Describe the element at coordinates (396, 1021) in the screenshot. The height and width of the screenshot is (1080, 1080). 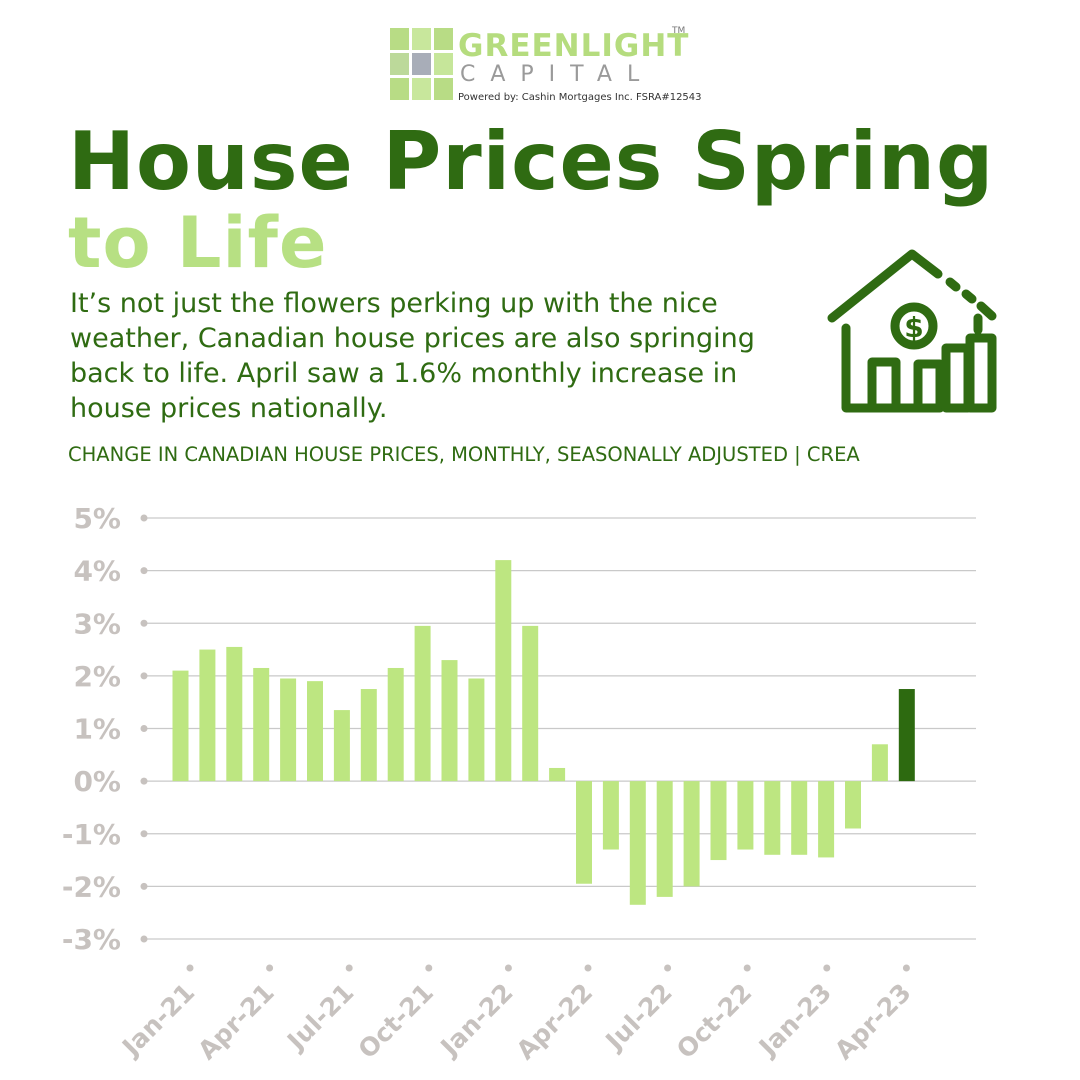
I see `x-tick-label: Oct-21` at that location.